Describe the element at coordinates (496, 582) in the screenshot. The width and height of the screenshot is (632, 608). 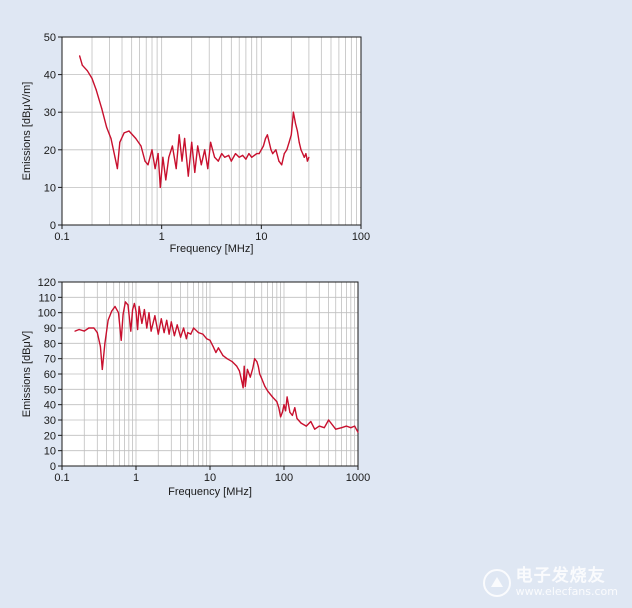
I see `watermark-emblem-icon` at that location.